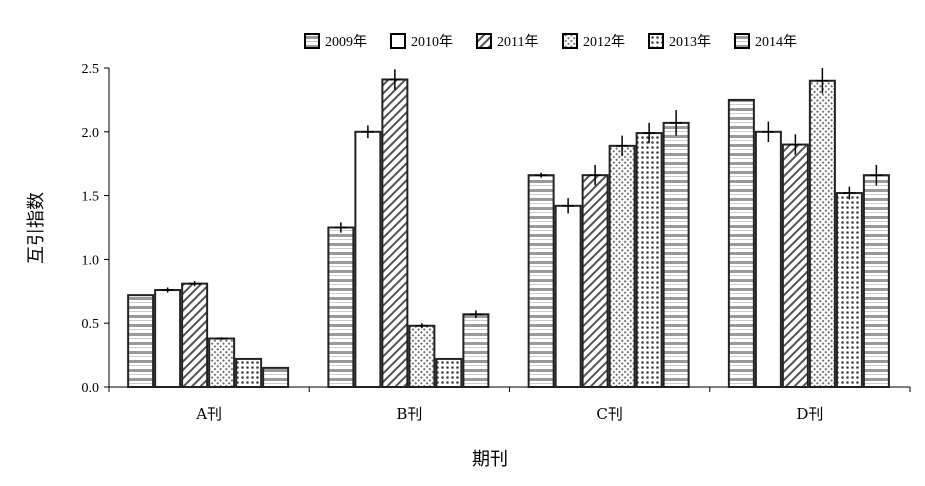 Image resolution: width=925 pixels, height=486 pixels. Describe the element at coordinates (91, 324) in the screenshot. I see `y-tick-label: 0.5` at that location.